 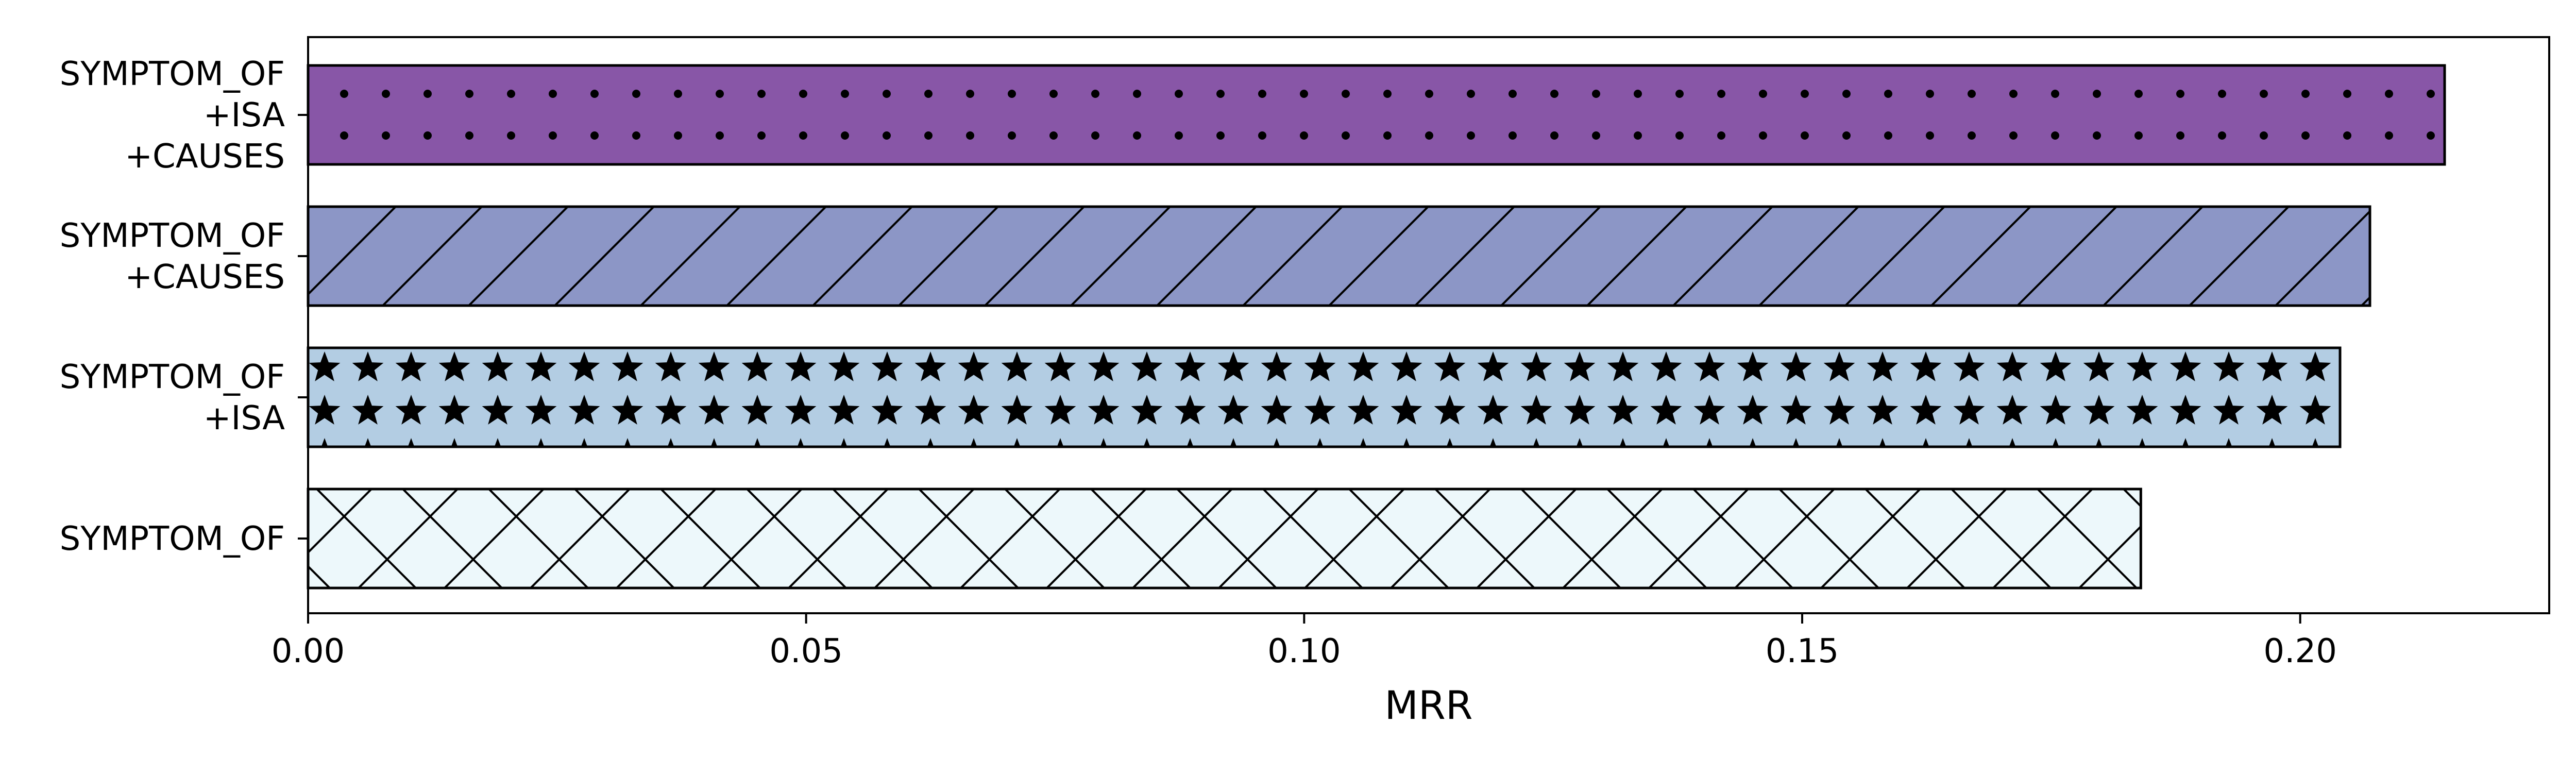 What do you see at coordinates (2300, 651) in the screenshot?
I see `x-tick-label: 0.20` at bounding box center [2300, 651].